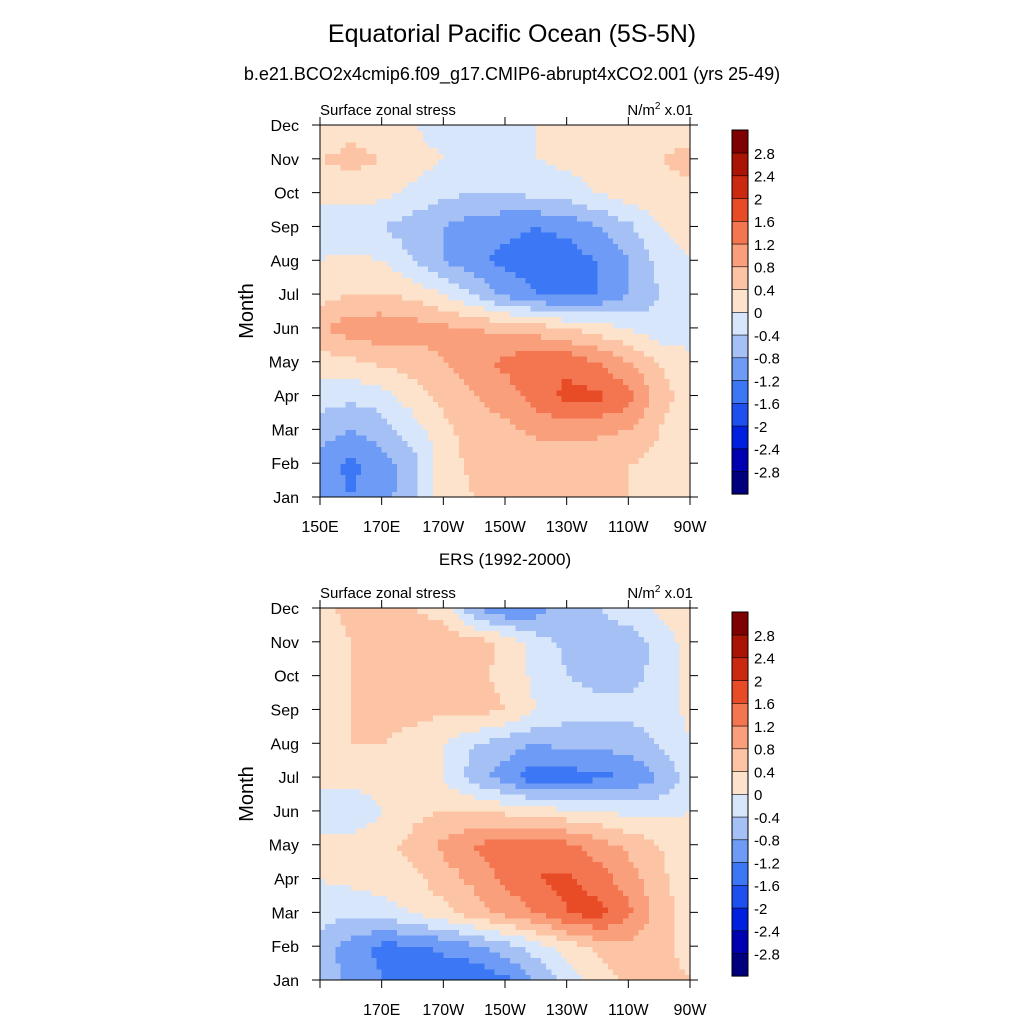 The height and width of the screenshot is (1024, 1024). What do you see at coordinates (758, 313) in the screenshot?
I see `colorbar-label: 0` at bounding box center [758, 313].